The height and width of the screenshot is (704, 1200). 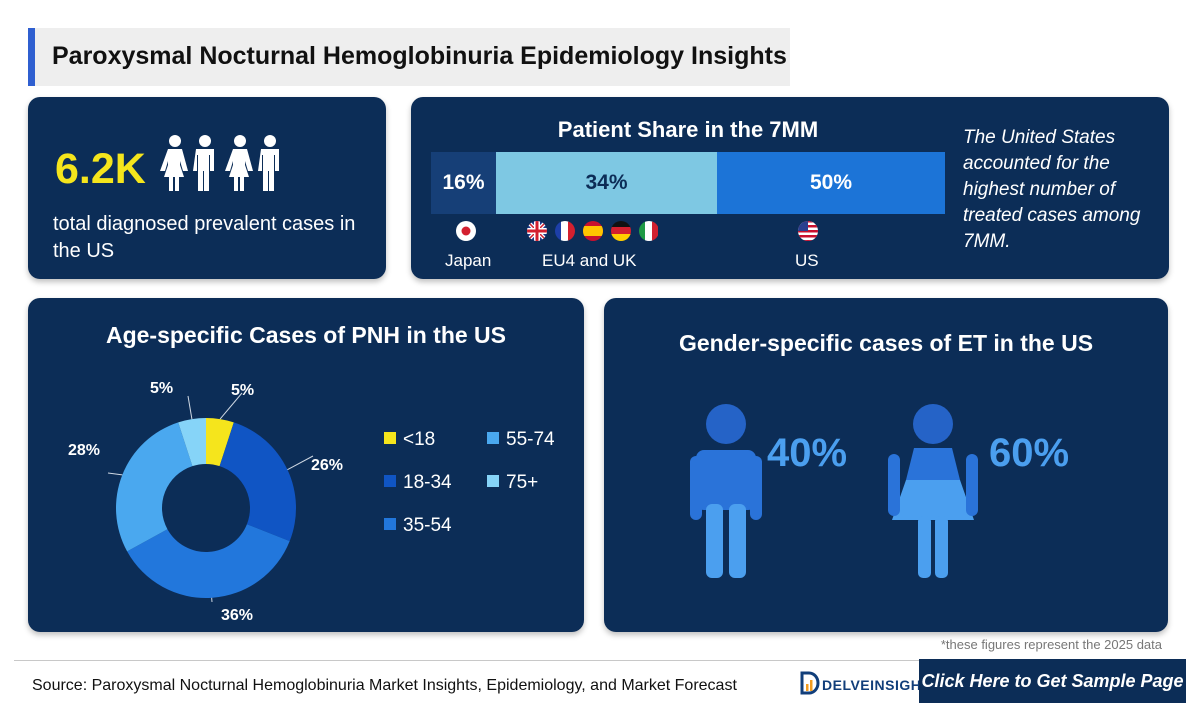 What do you see at coordinates (237, 615) in the screenshot?
I see `donut-data-label: 36%` at bounding box center [237, 615].